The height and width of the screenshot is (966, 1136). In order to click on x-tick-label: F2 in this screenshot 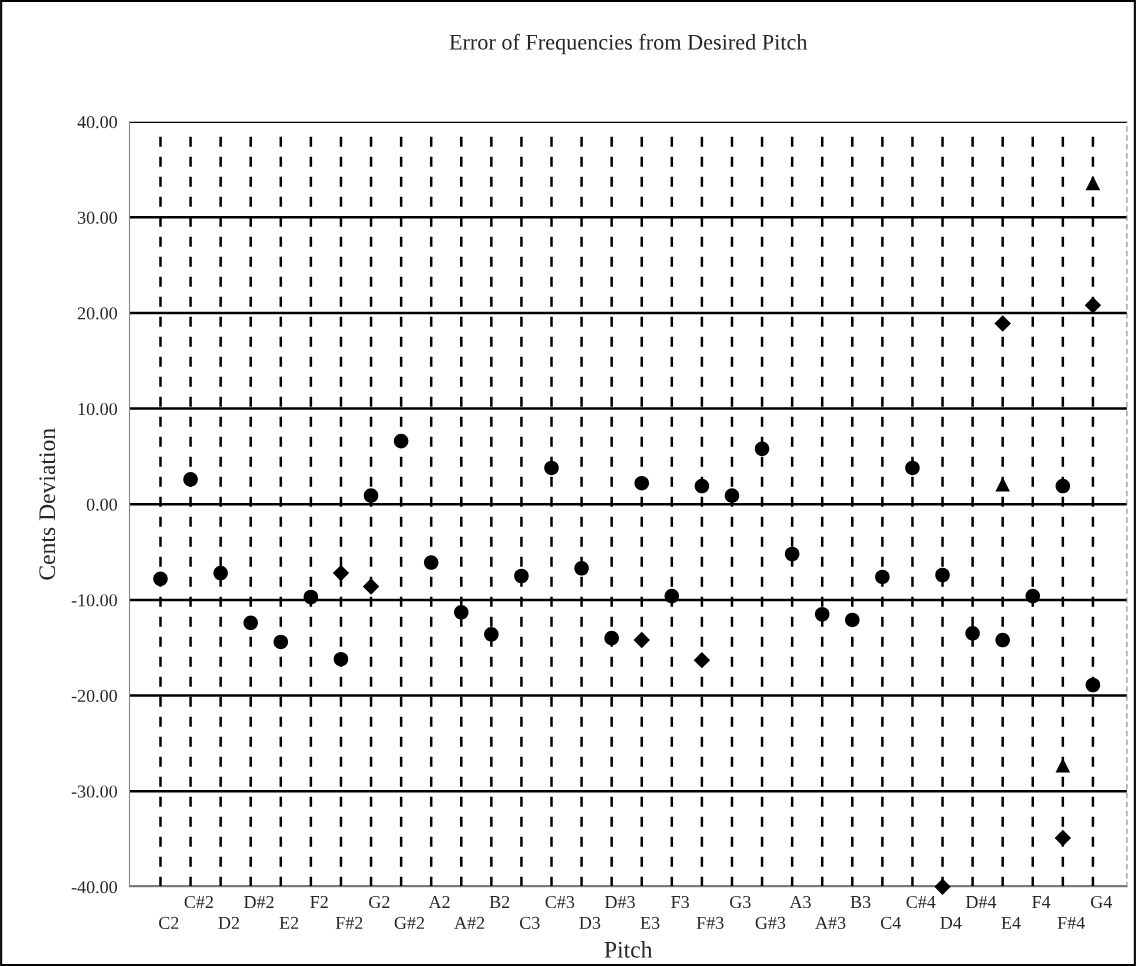, I will do `click(319, 901)`.